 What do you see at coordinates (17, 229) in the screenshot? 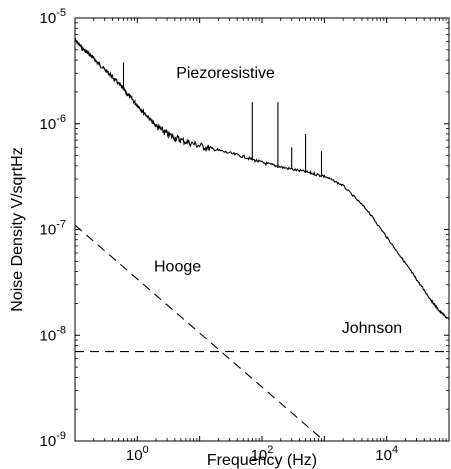
I see `y-axis-title: Noise Density V/sqrtHz` at bounding box center [17, 229].